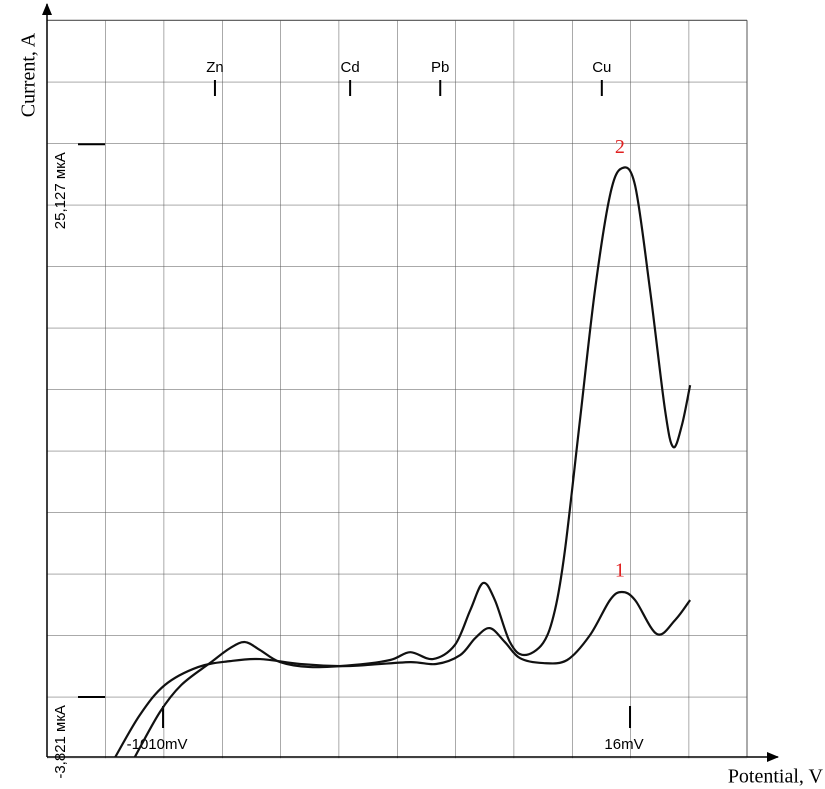  What do you see at coordinates (601, 67) in the screenshot?
I see `element-label: Cu` at bounding box center [601, 67].